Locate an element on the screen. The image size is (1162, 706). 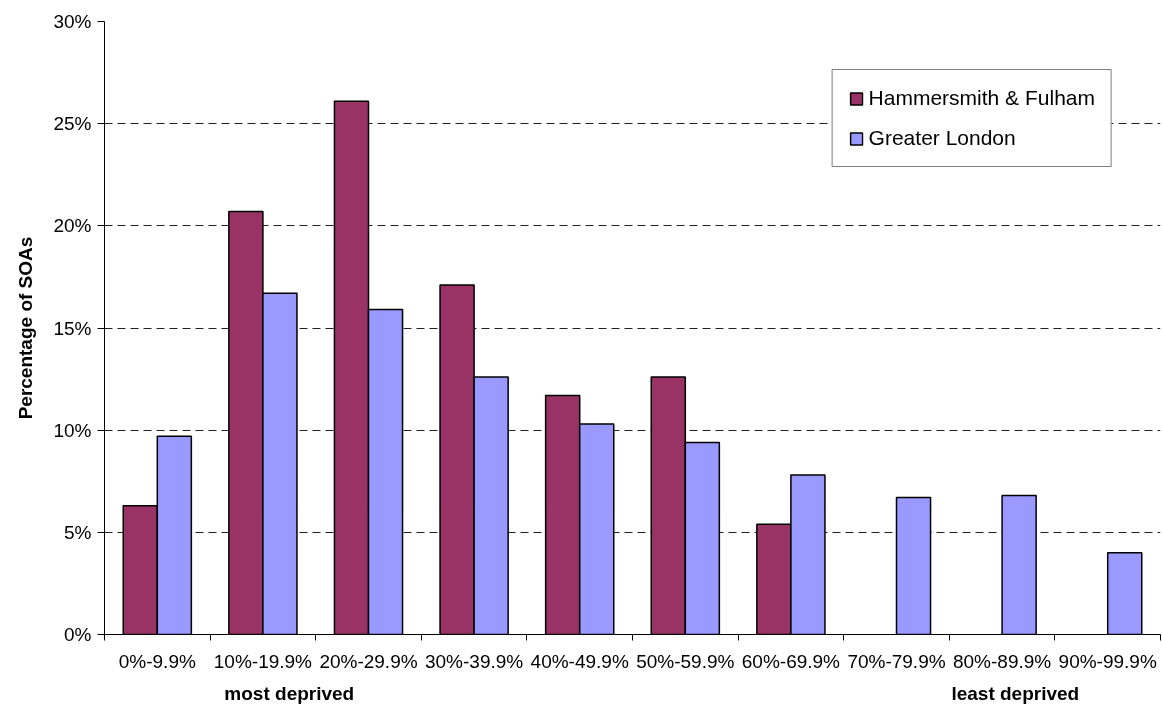
x-tick-label: 50%-59.9% is located at coordinates (685, 661).